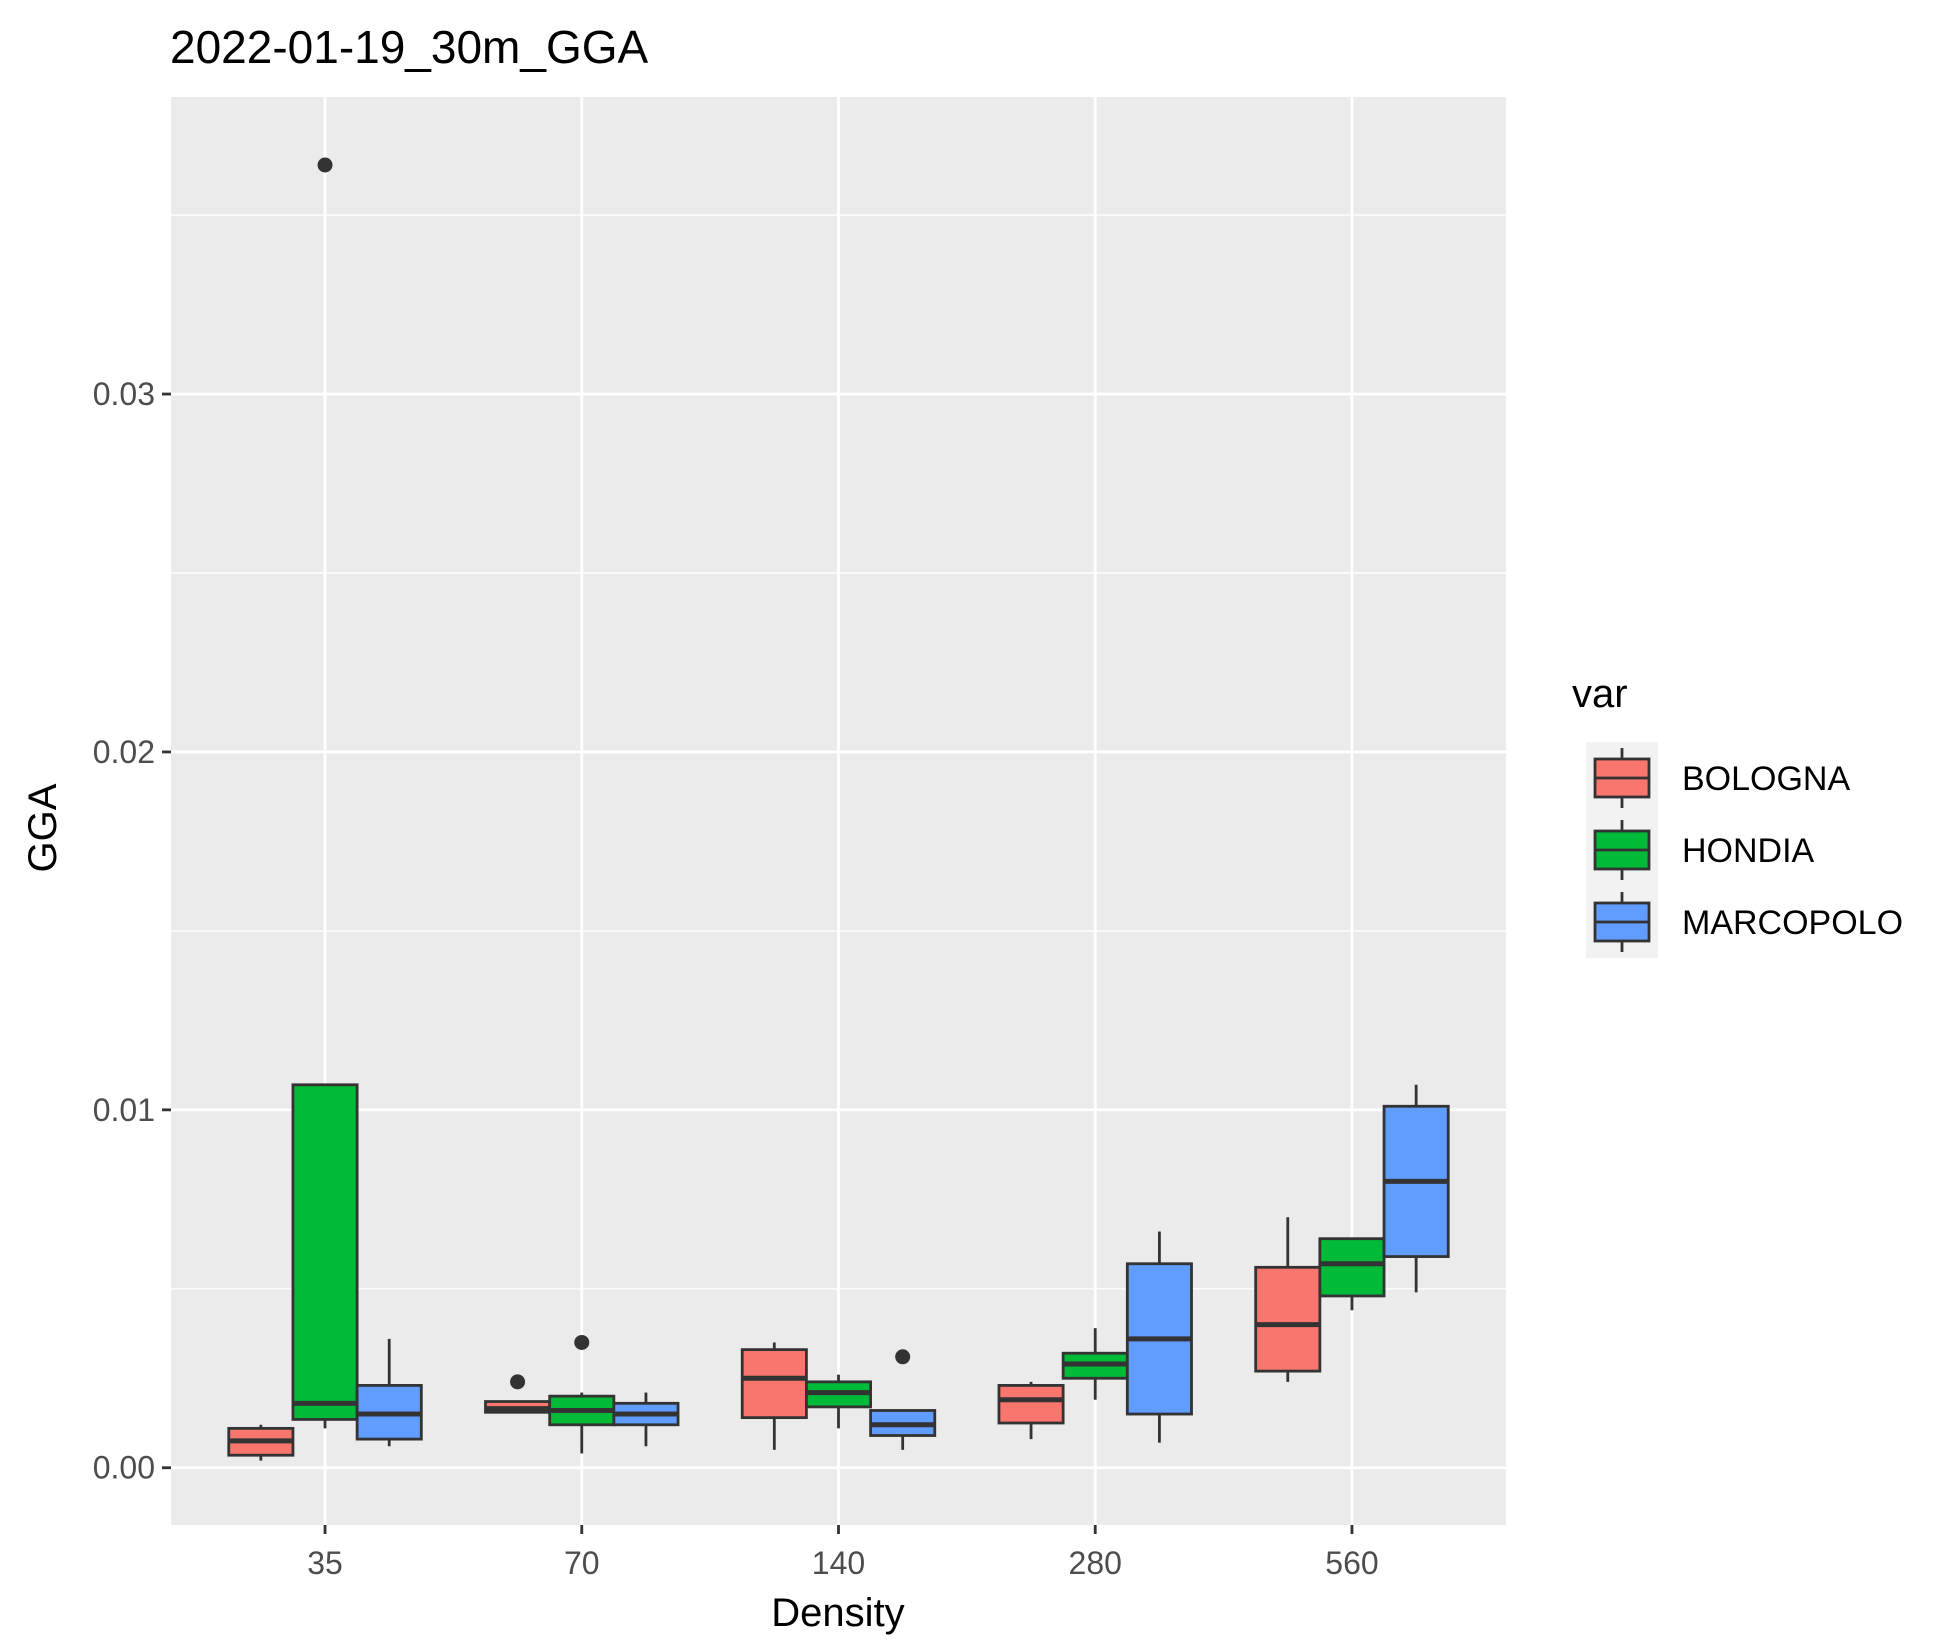  What do you see at coordinates (837, 1613) in the screenshot?
I see `x-axis-label: Density` at bounding box center [837, 1613].